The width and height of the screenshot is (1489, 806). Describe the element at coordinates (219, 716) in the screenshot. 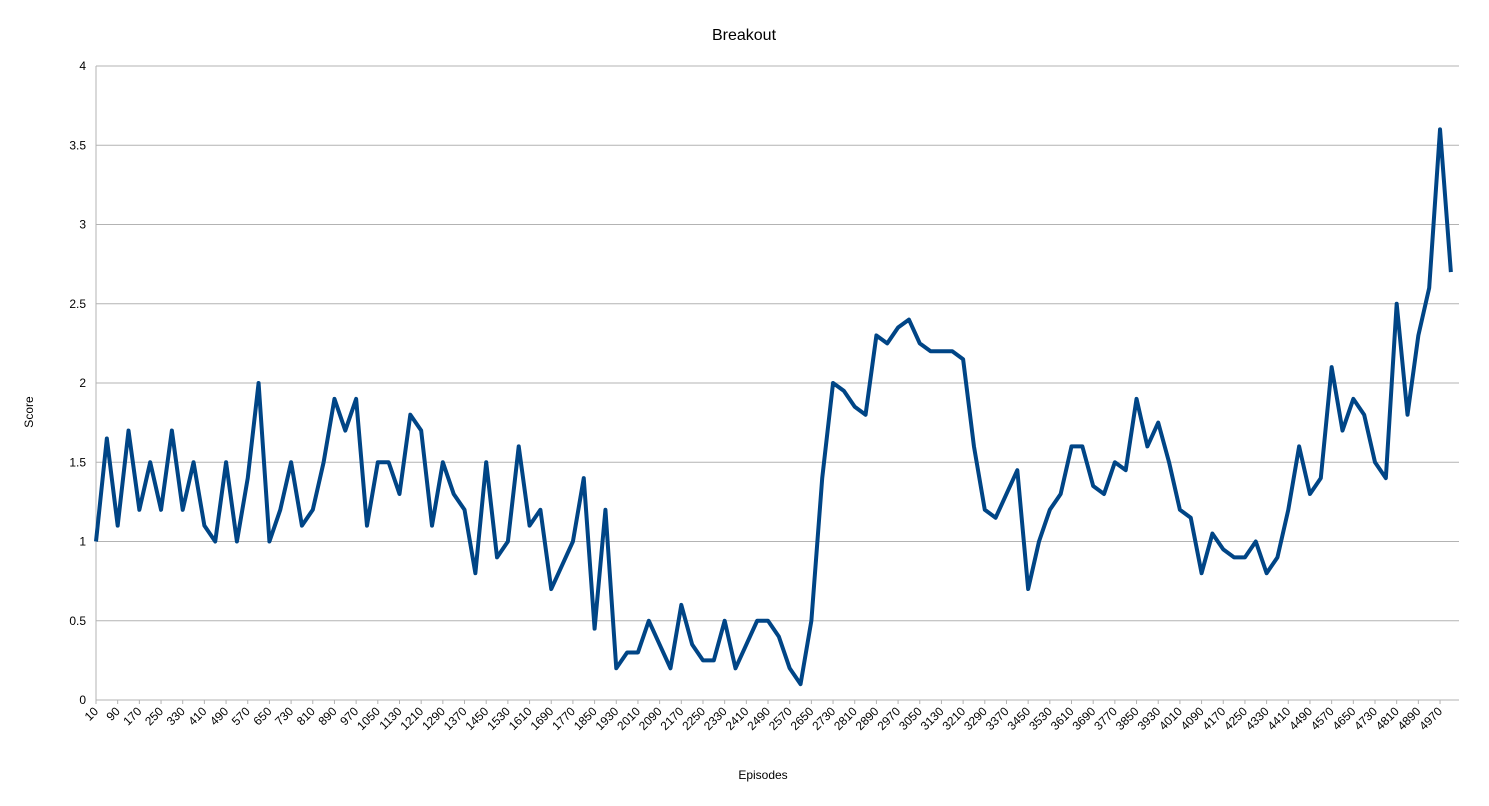

I see `x-tick-label: 490` at that location.